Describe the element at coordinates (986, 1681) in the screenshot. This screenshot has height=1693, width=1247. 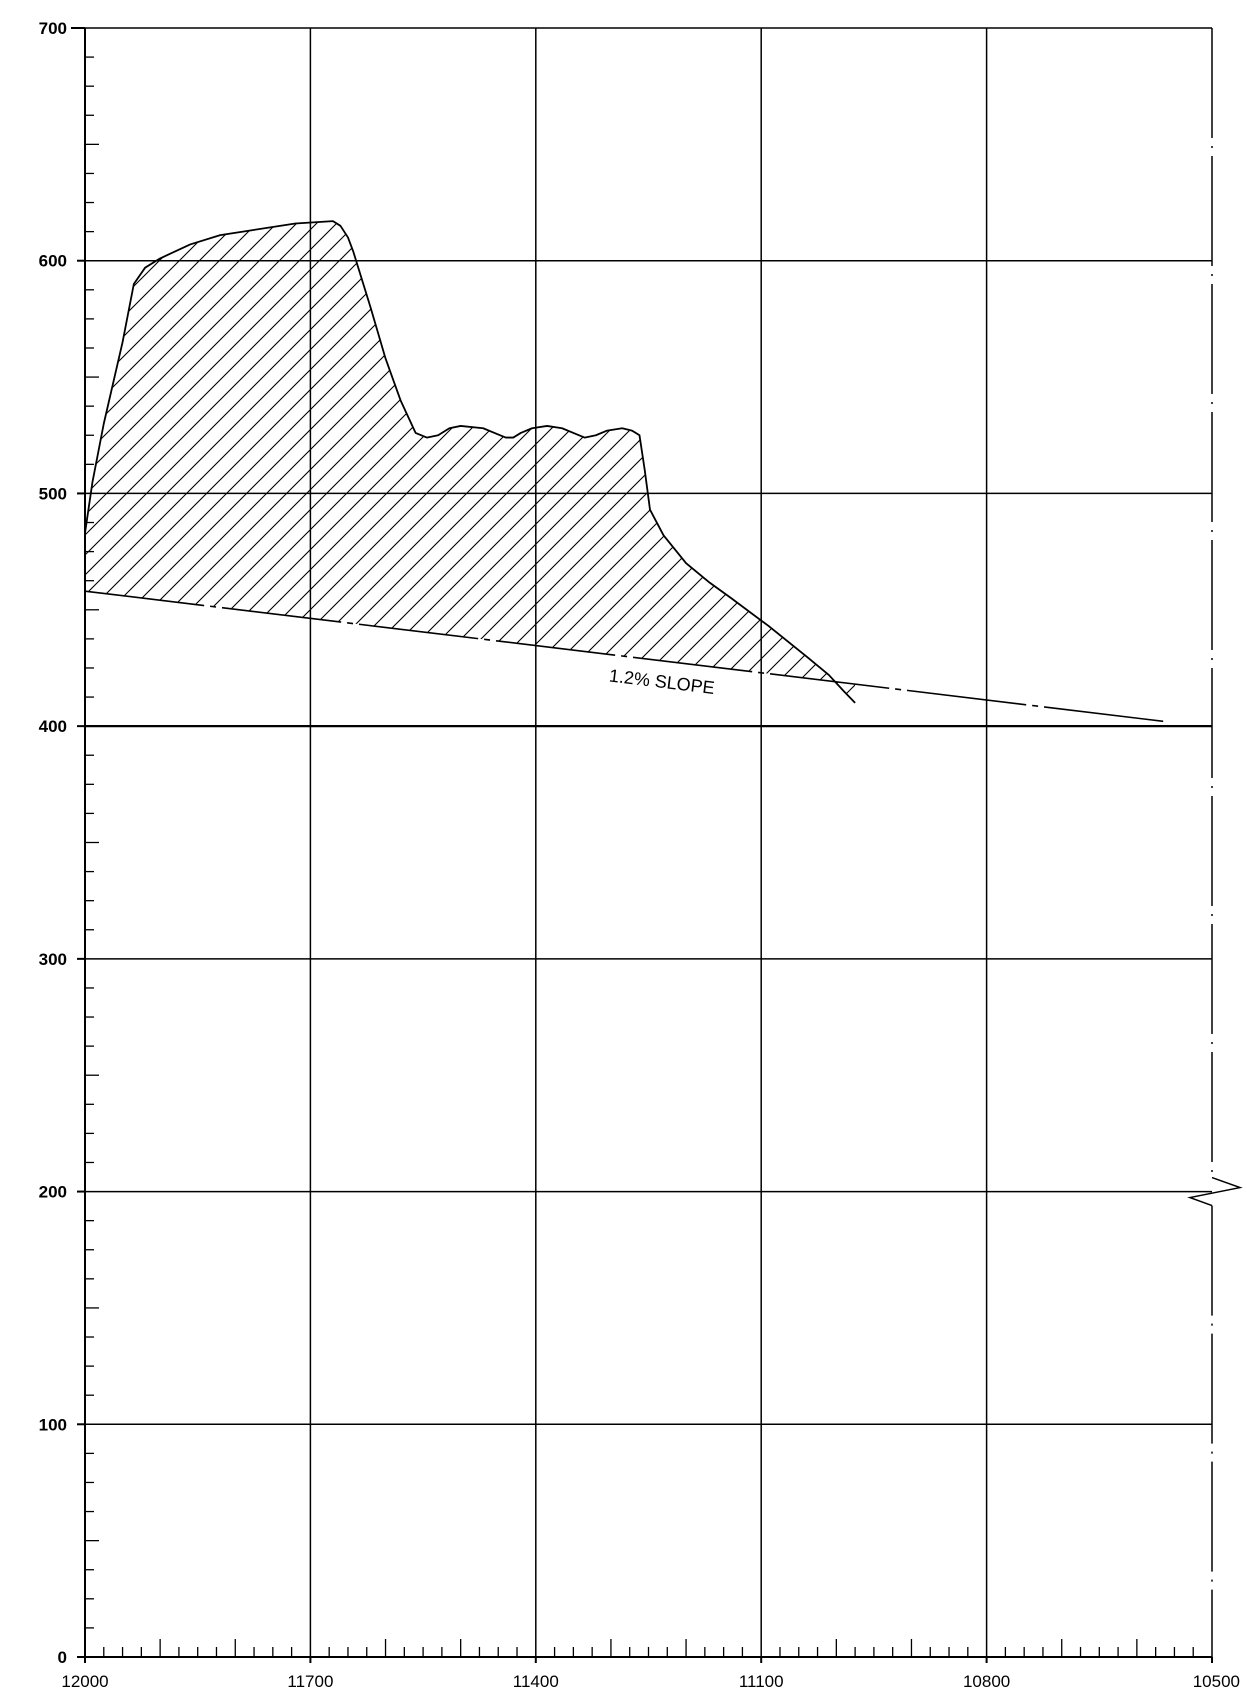
I see `x-tick-label: 10800` at that location.